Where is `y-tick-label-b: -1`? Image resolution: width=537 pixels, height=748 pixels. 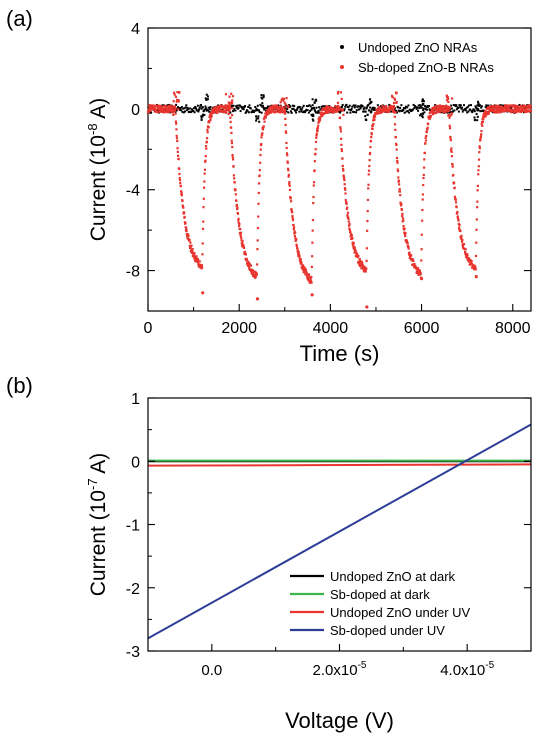 y-tick-label-b: -1 is located at coordinates (133, 526).